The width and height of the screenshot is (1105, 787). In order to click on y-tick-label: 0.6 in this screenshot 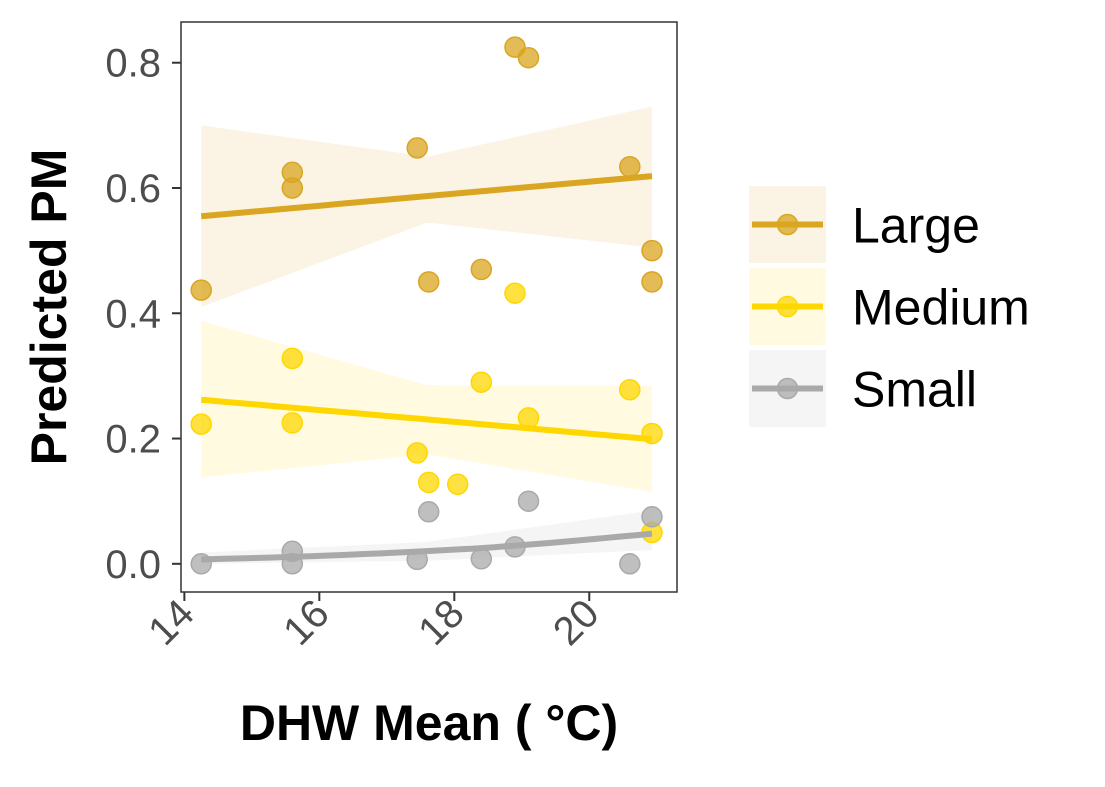, I will do `click(133, 189)`.